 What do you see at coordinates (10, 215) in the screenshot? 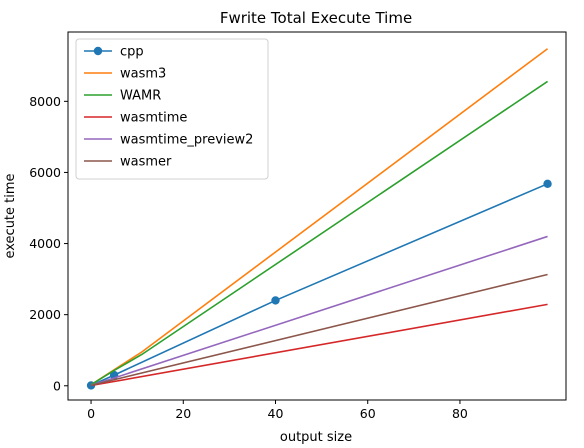
I see `y-axis-label: execute time` at bounding box center [10, 215].